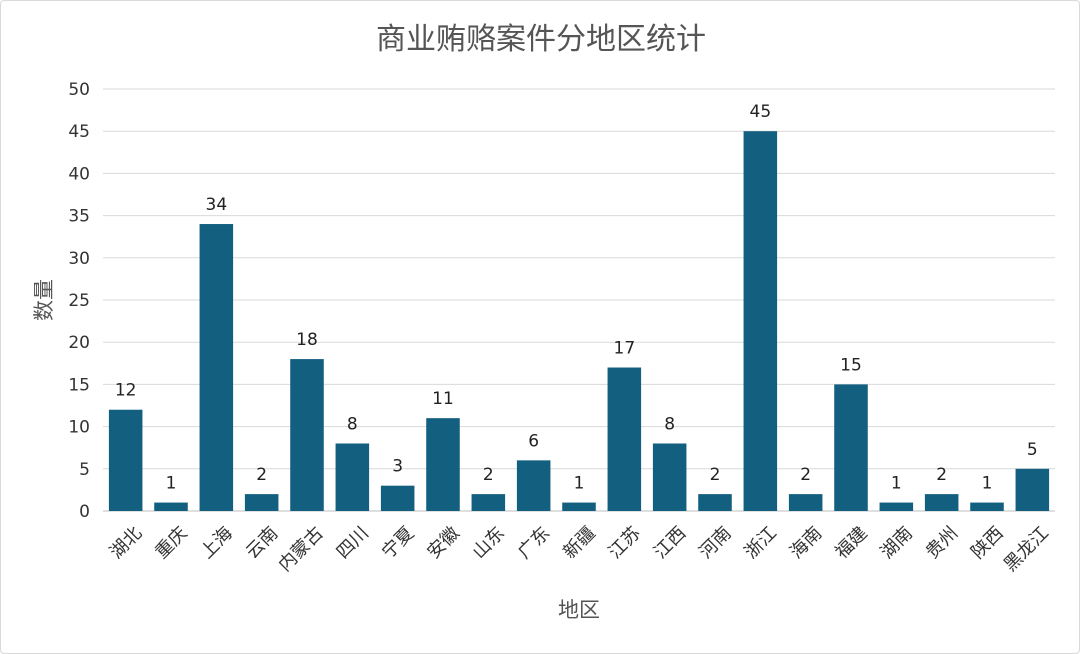 This screenshot has width=1080, height=654. Describe the element at coordinates (579, 610) in the screenshot. I see `x-axis-title: 地区` at that location.